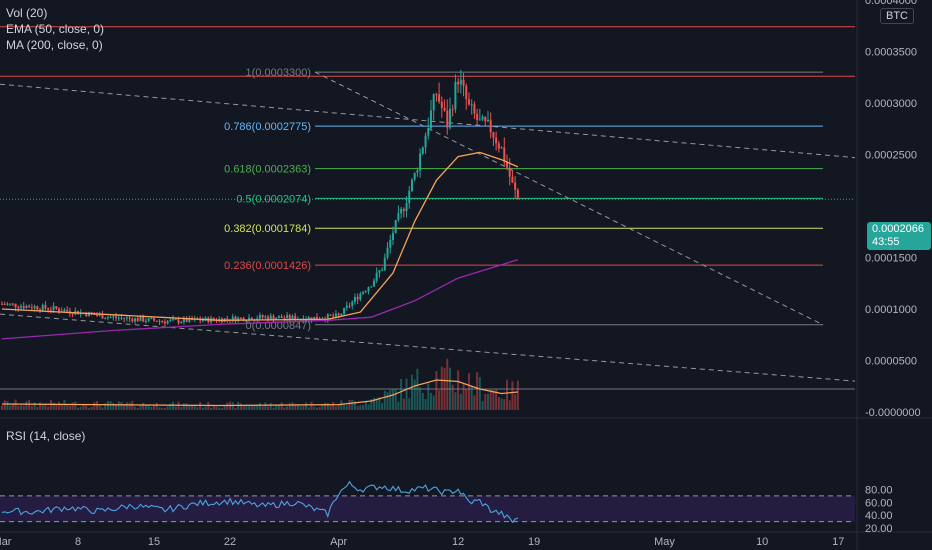  I want to click on rsi-legend: RSI (14, close), so click(46, 436).